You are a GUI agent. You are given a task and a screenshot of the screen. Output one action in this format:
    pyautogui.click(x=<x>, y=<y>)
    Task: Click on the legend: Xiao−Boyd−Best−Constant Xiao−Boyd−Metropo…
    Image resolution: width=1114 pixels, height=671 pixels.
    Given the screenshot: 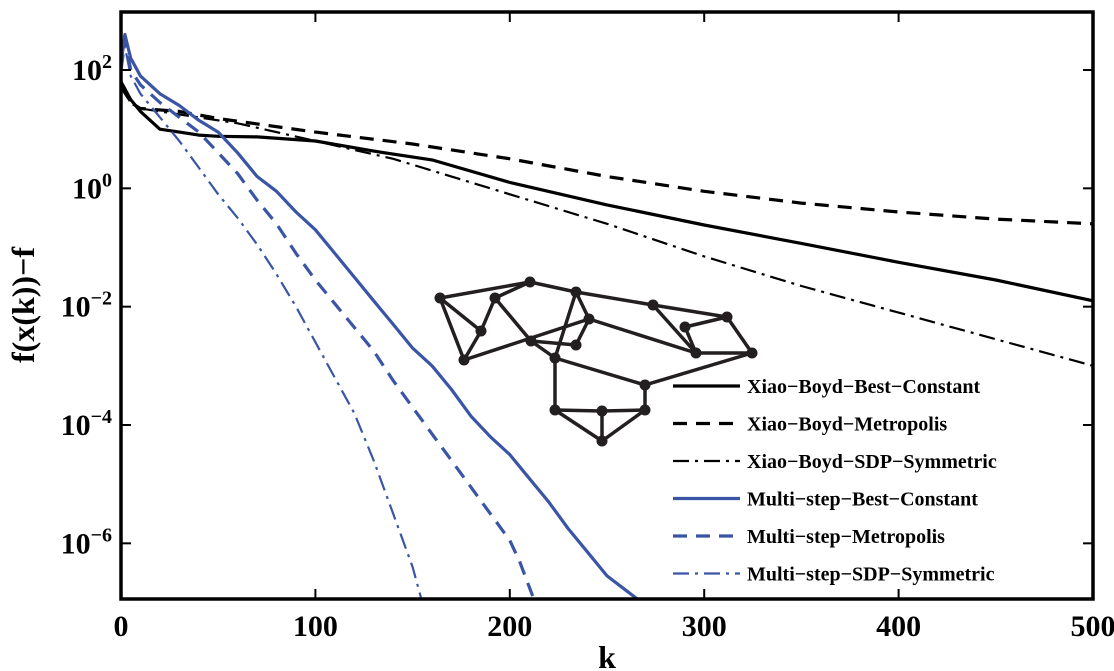 What is the action you would take?
    pyautogui.click(x=835, y=481)
    